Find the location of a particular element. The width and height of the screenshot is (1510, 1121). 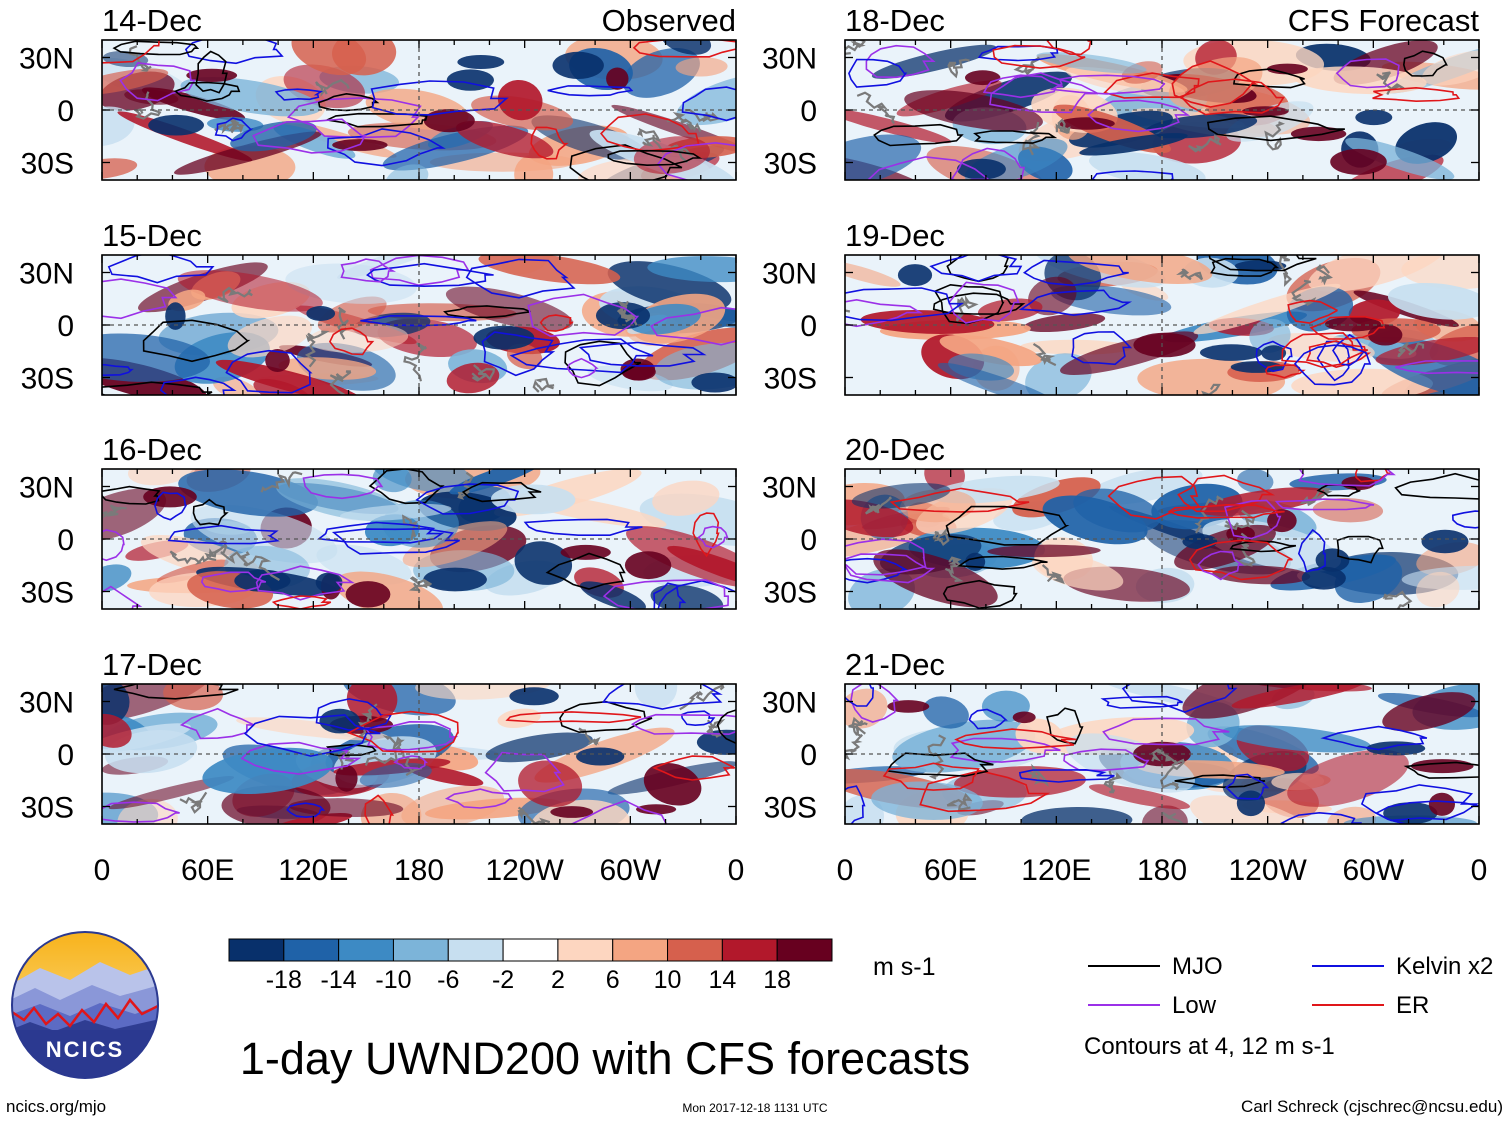

panel-date: 18-Dec is located at coordinates (895, 20).